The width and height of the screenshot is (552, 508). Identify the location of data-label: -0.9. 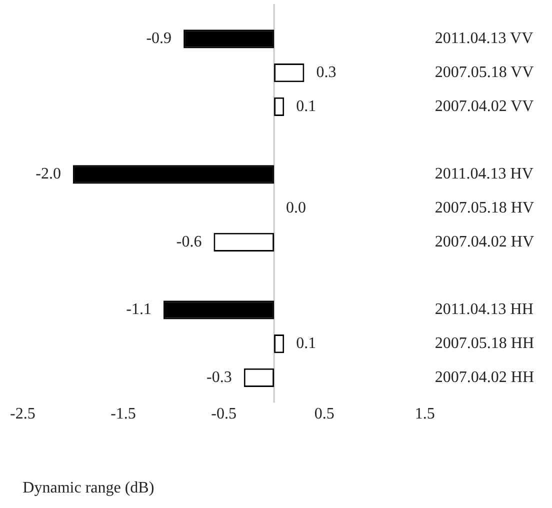
(159, 39).